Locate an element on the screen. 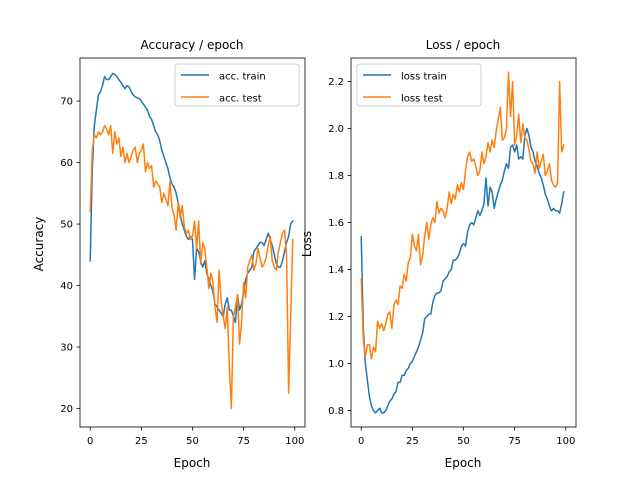 Image resolution: width=640 pixels, height=480 pixels. loss-y-tick-label: 1.8 is located at coordinates (336, 176).